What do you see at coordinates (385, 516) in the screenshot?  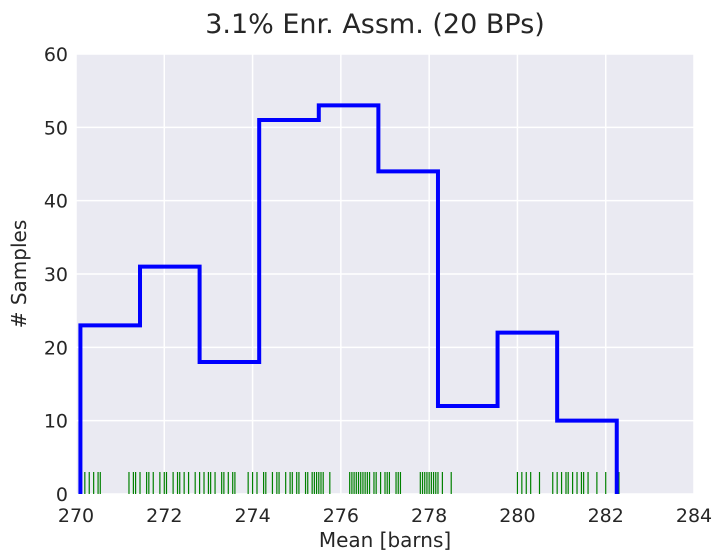 I see `x-tick-labels: 270 272 274 276 278 280 282 284` at bounding box center [385, 516].